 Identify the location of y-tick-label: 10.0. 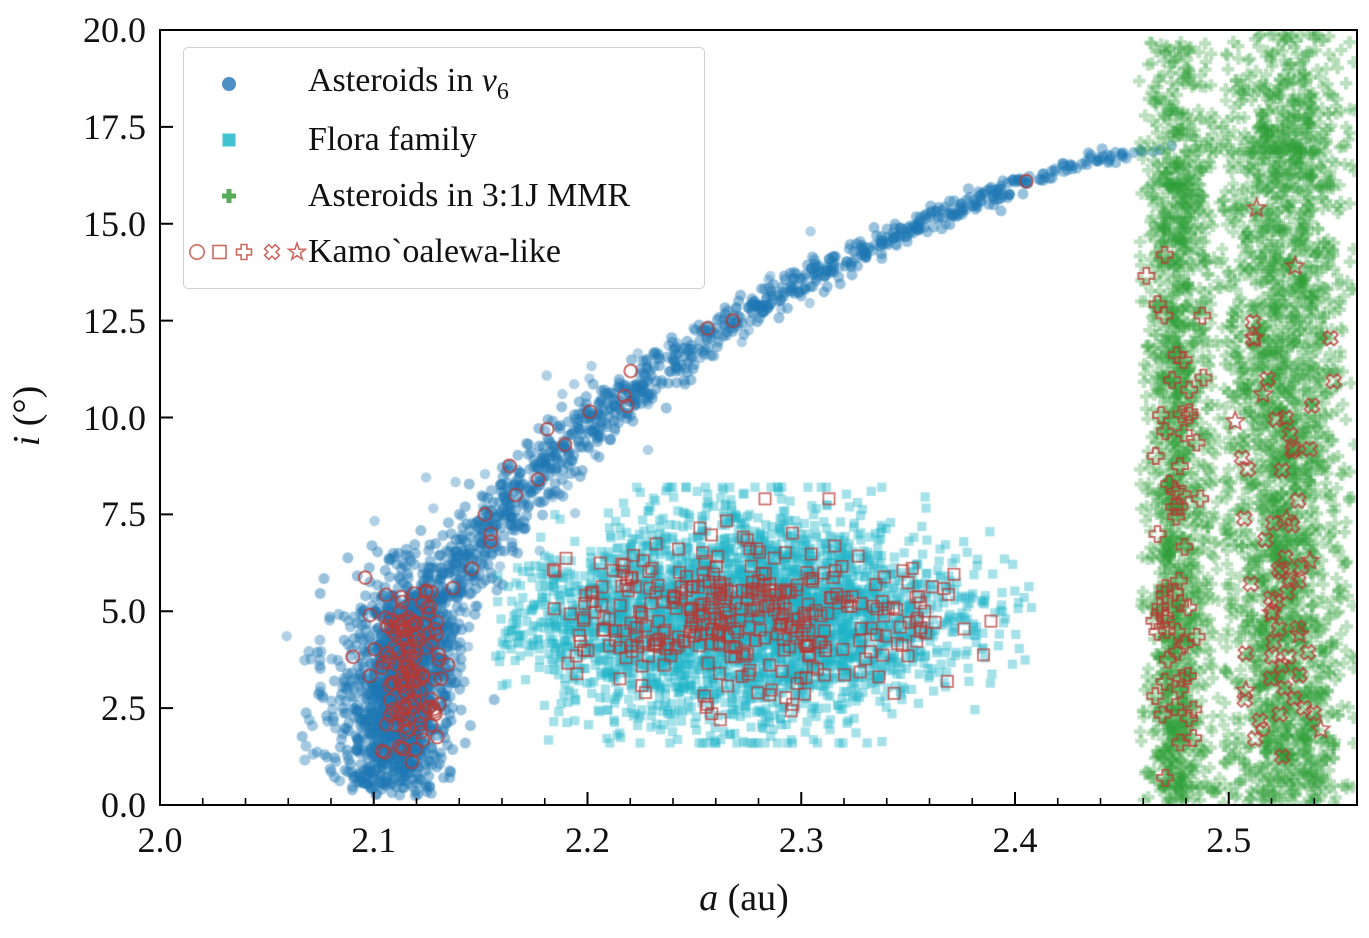
(114, 417).